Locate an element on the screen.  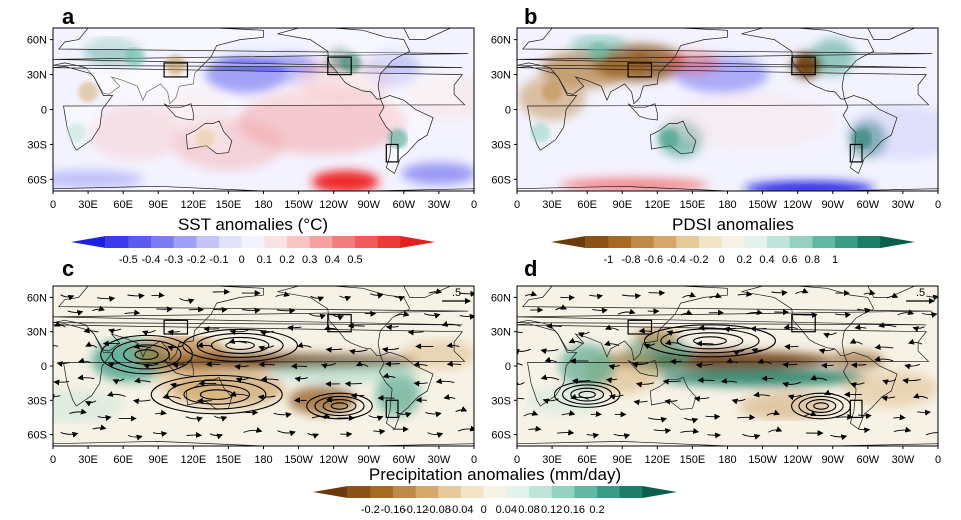
colorbar-tick-label: 0.16 is located at coordinates (574, 510).